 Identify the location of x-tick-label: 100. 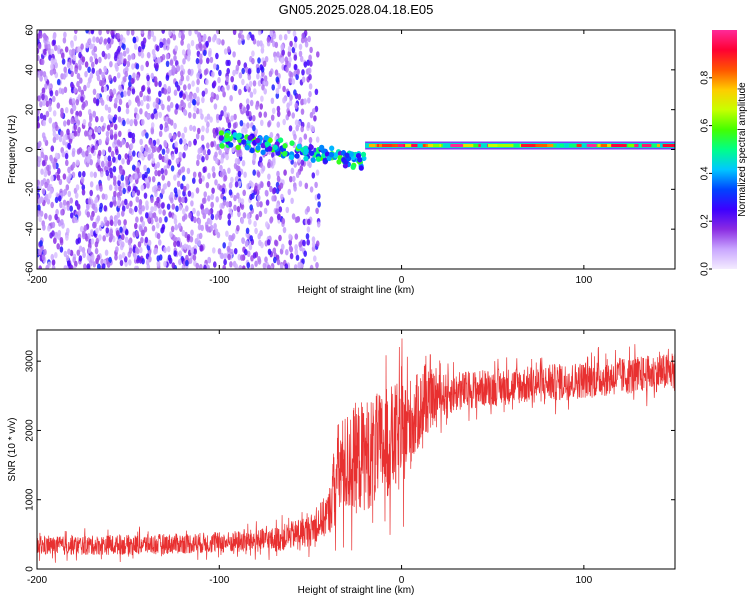
(584, 280).